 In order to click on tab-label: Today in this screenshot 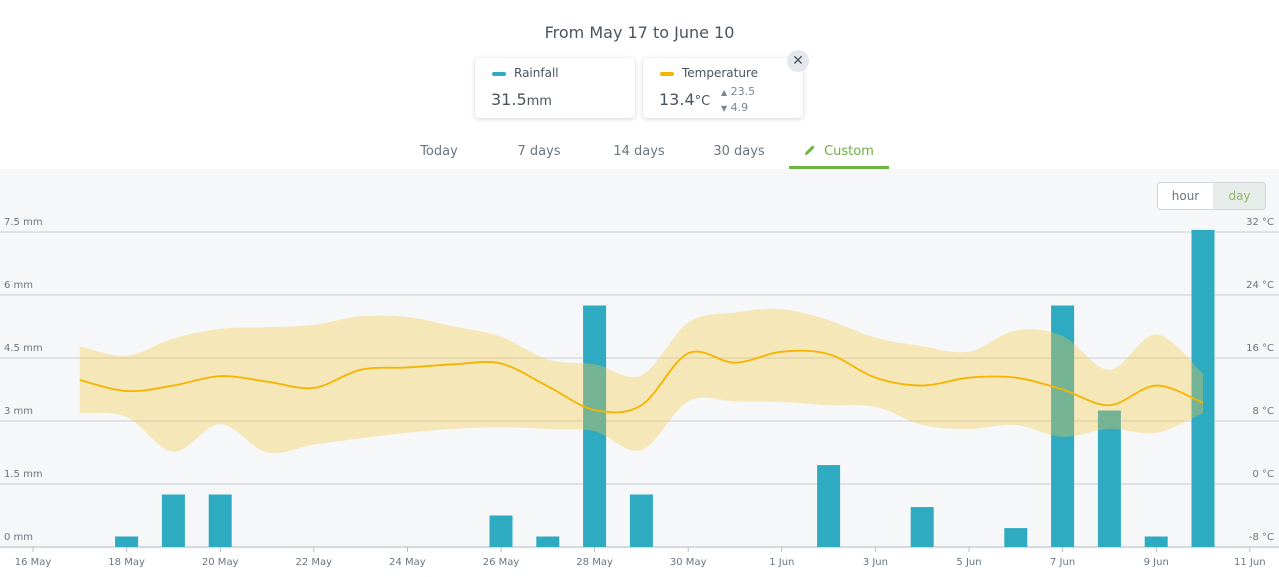, I will do `click(439, 151)`.